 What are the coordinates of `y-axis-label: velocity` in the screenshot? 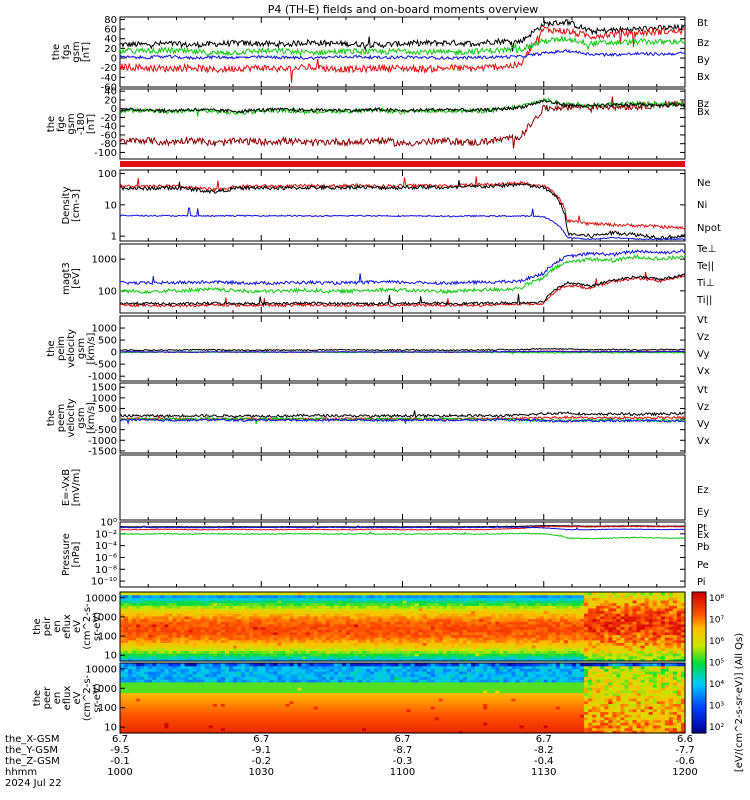 It's located at (71, 348).